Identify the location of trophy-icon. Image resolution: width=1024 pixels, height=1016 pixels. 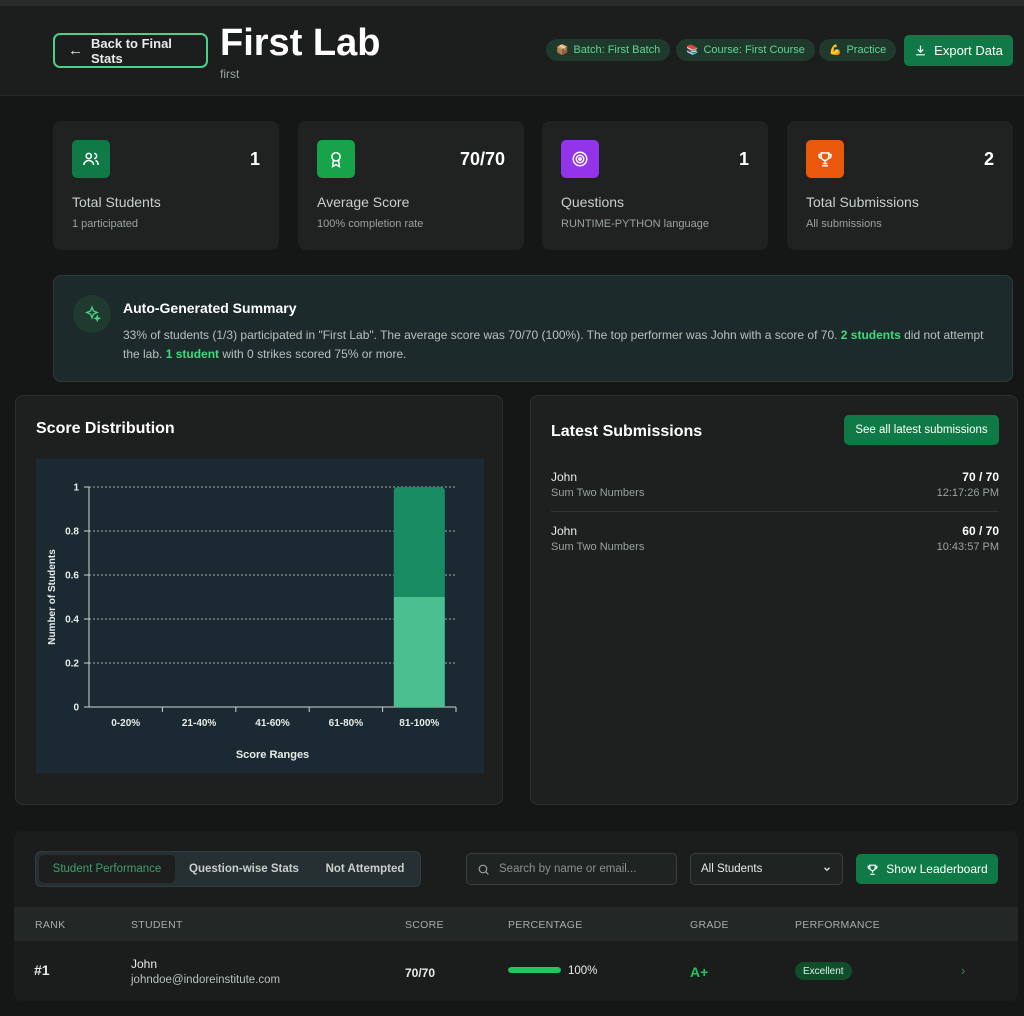
(872, 869).